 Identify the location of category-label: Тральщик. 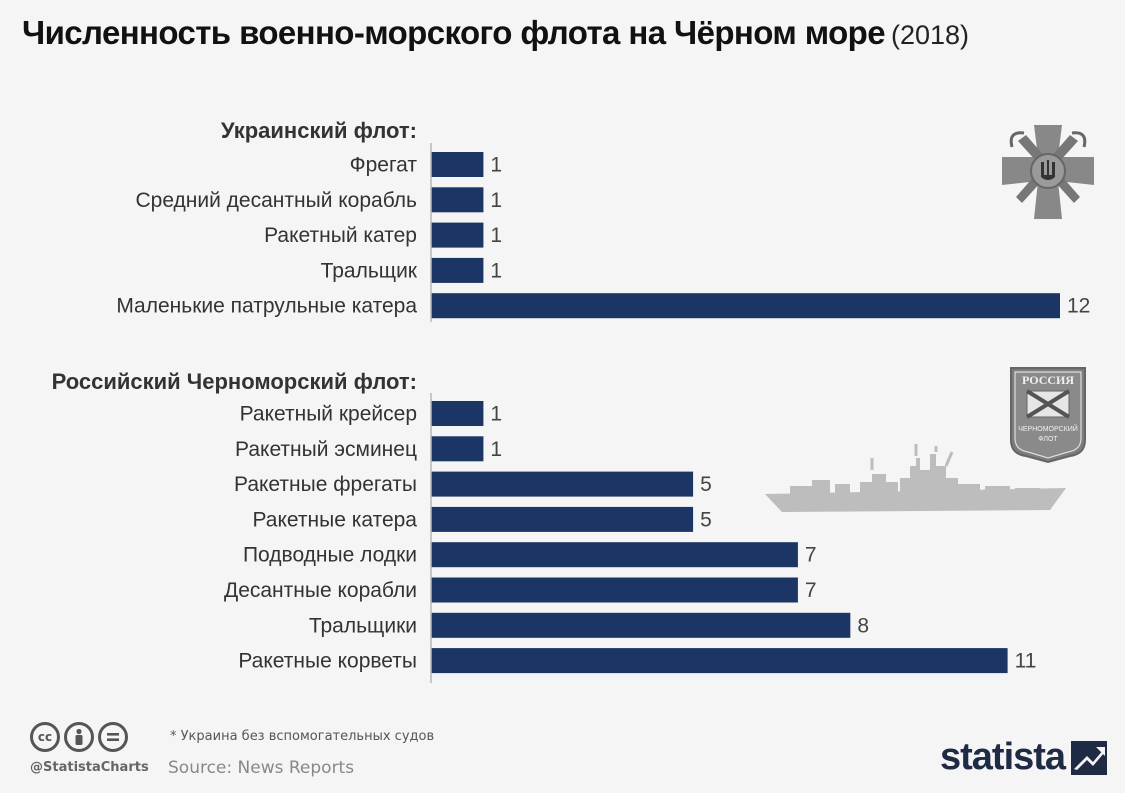
(369, 270).